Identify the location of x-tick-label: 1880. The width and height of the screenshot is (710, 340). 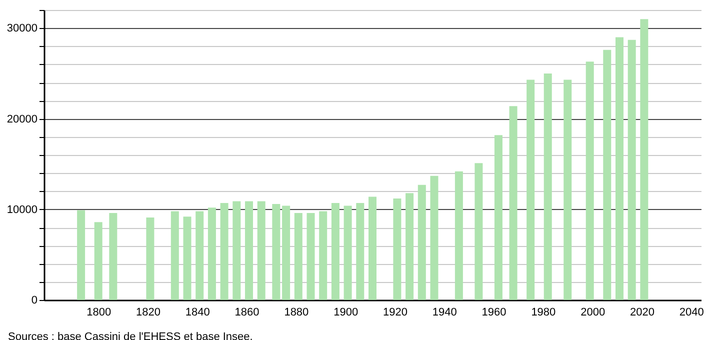
(296, 312).